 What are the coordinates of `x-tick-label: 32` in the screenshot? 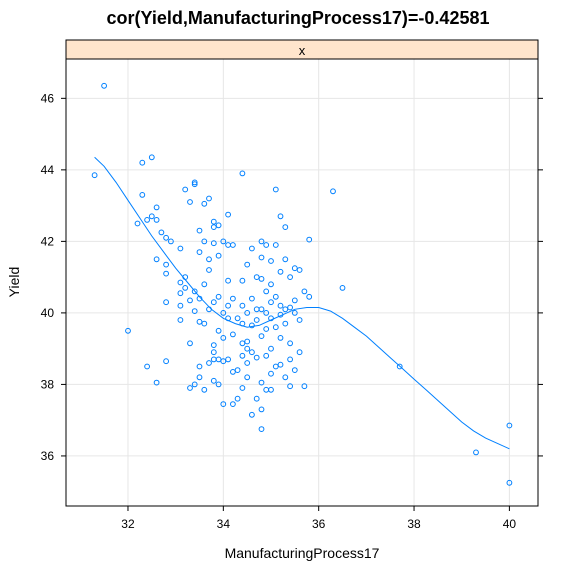 It's located at (128, 524).